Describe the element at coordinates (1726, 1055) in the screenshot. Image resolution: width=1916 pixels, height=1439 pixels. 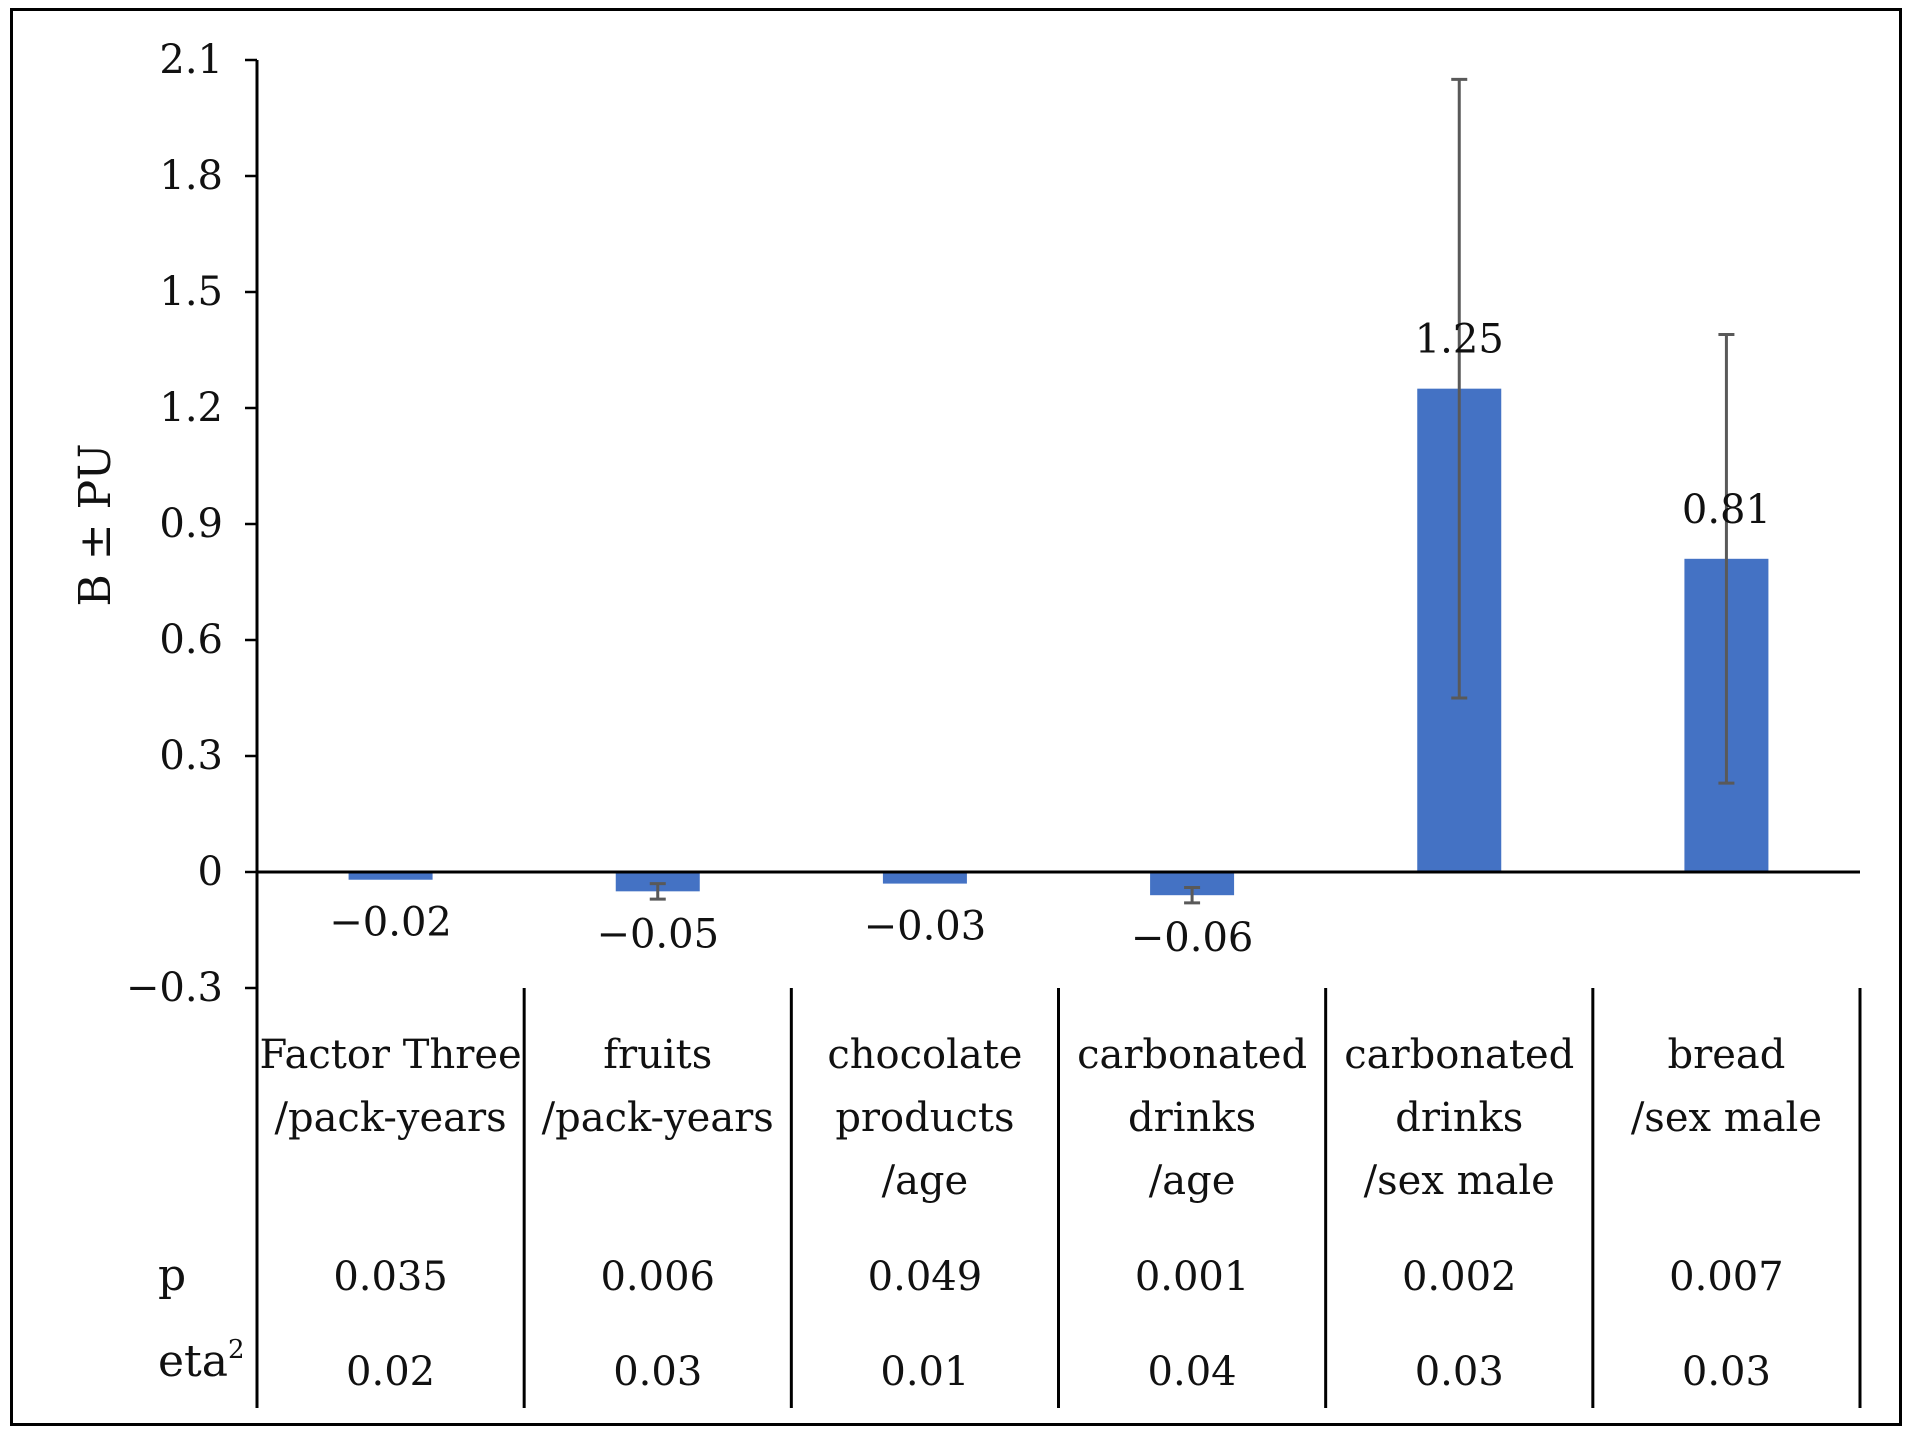
I see `category-label: bread` at that location.